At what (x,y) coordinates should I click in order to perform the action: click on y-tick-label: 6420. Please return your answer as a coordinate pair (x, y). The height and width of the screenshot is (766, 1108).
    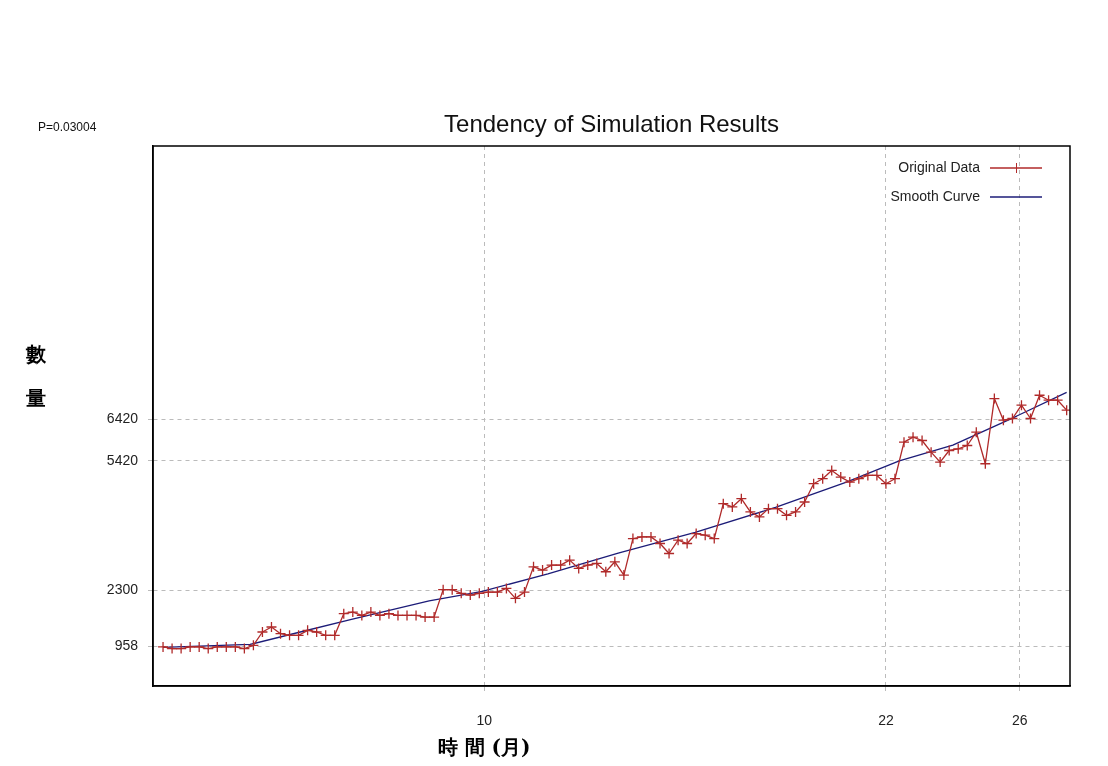
    Looking at the image, I should click on (122, 418).